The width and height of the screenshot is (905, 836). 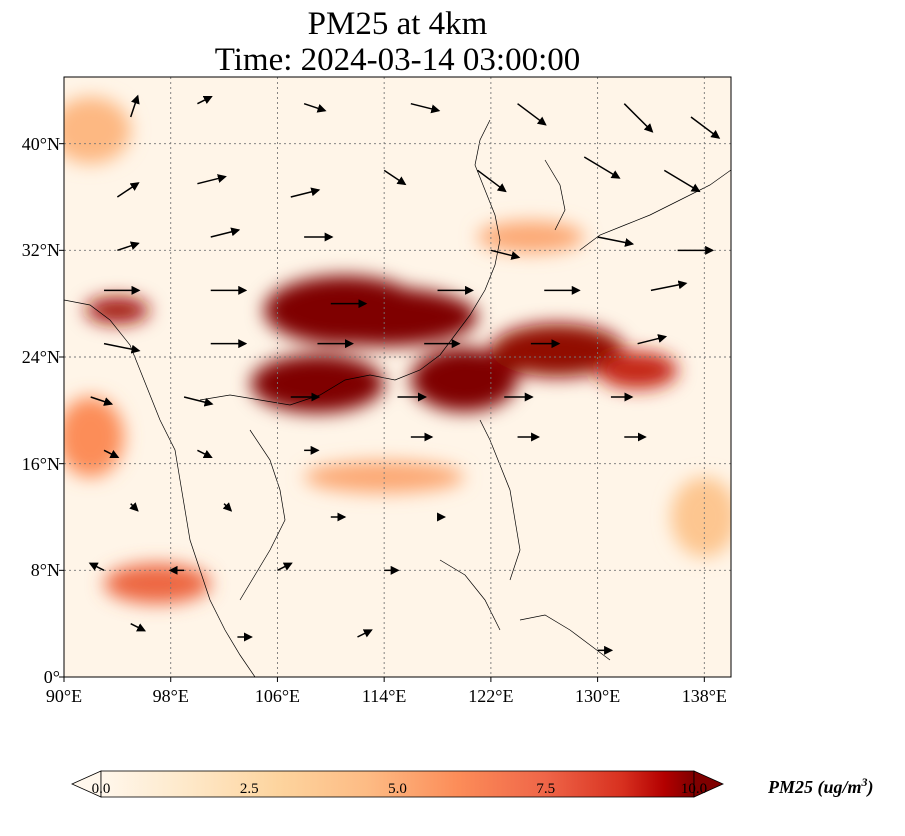 I want to click on xtick-label: 106°E, so click(x=277, y=696).